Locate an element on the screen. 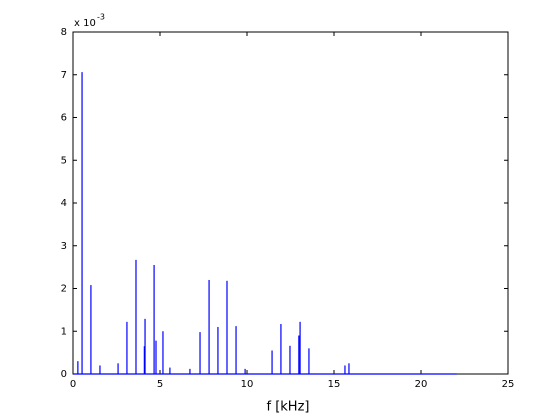 The width and height of the screenshot is (560, 420). x-tick-label: 20 is located at coordinates (421, 384).